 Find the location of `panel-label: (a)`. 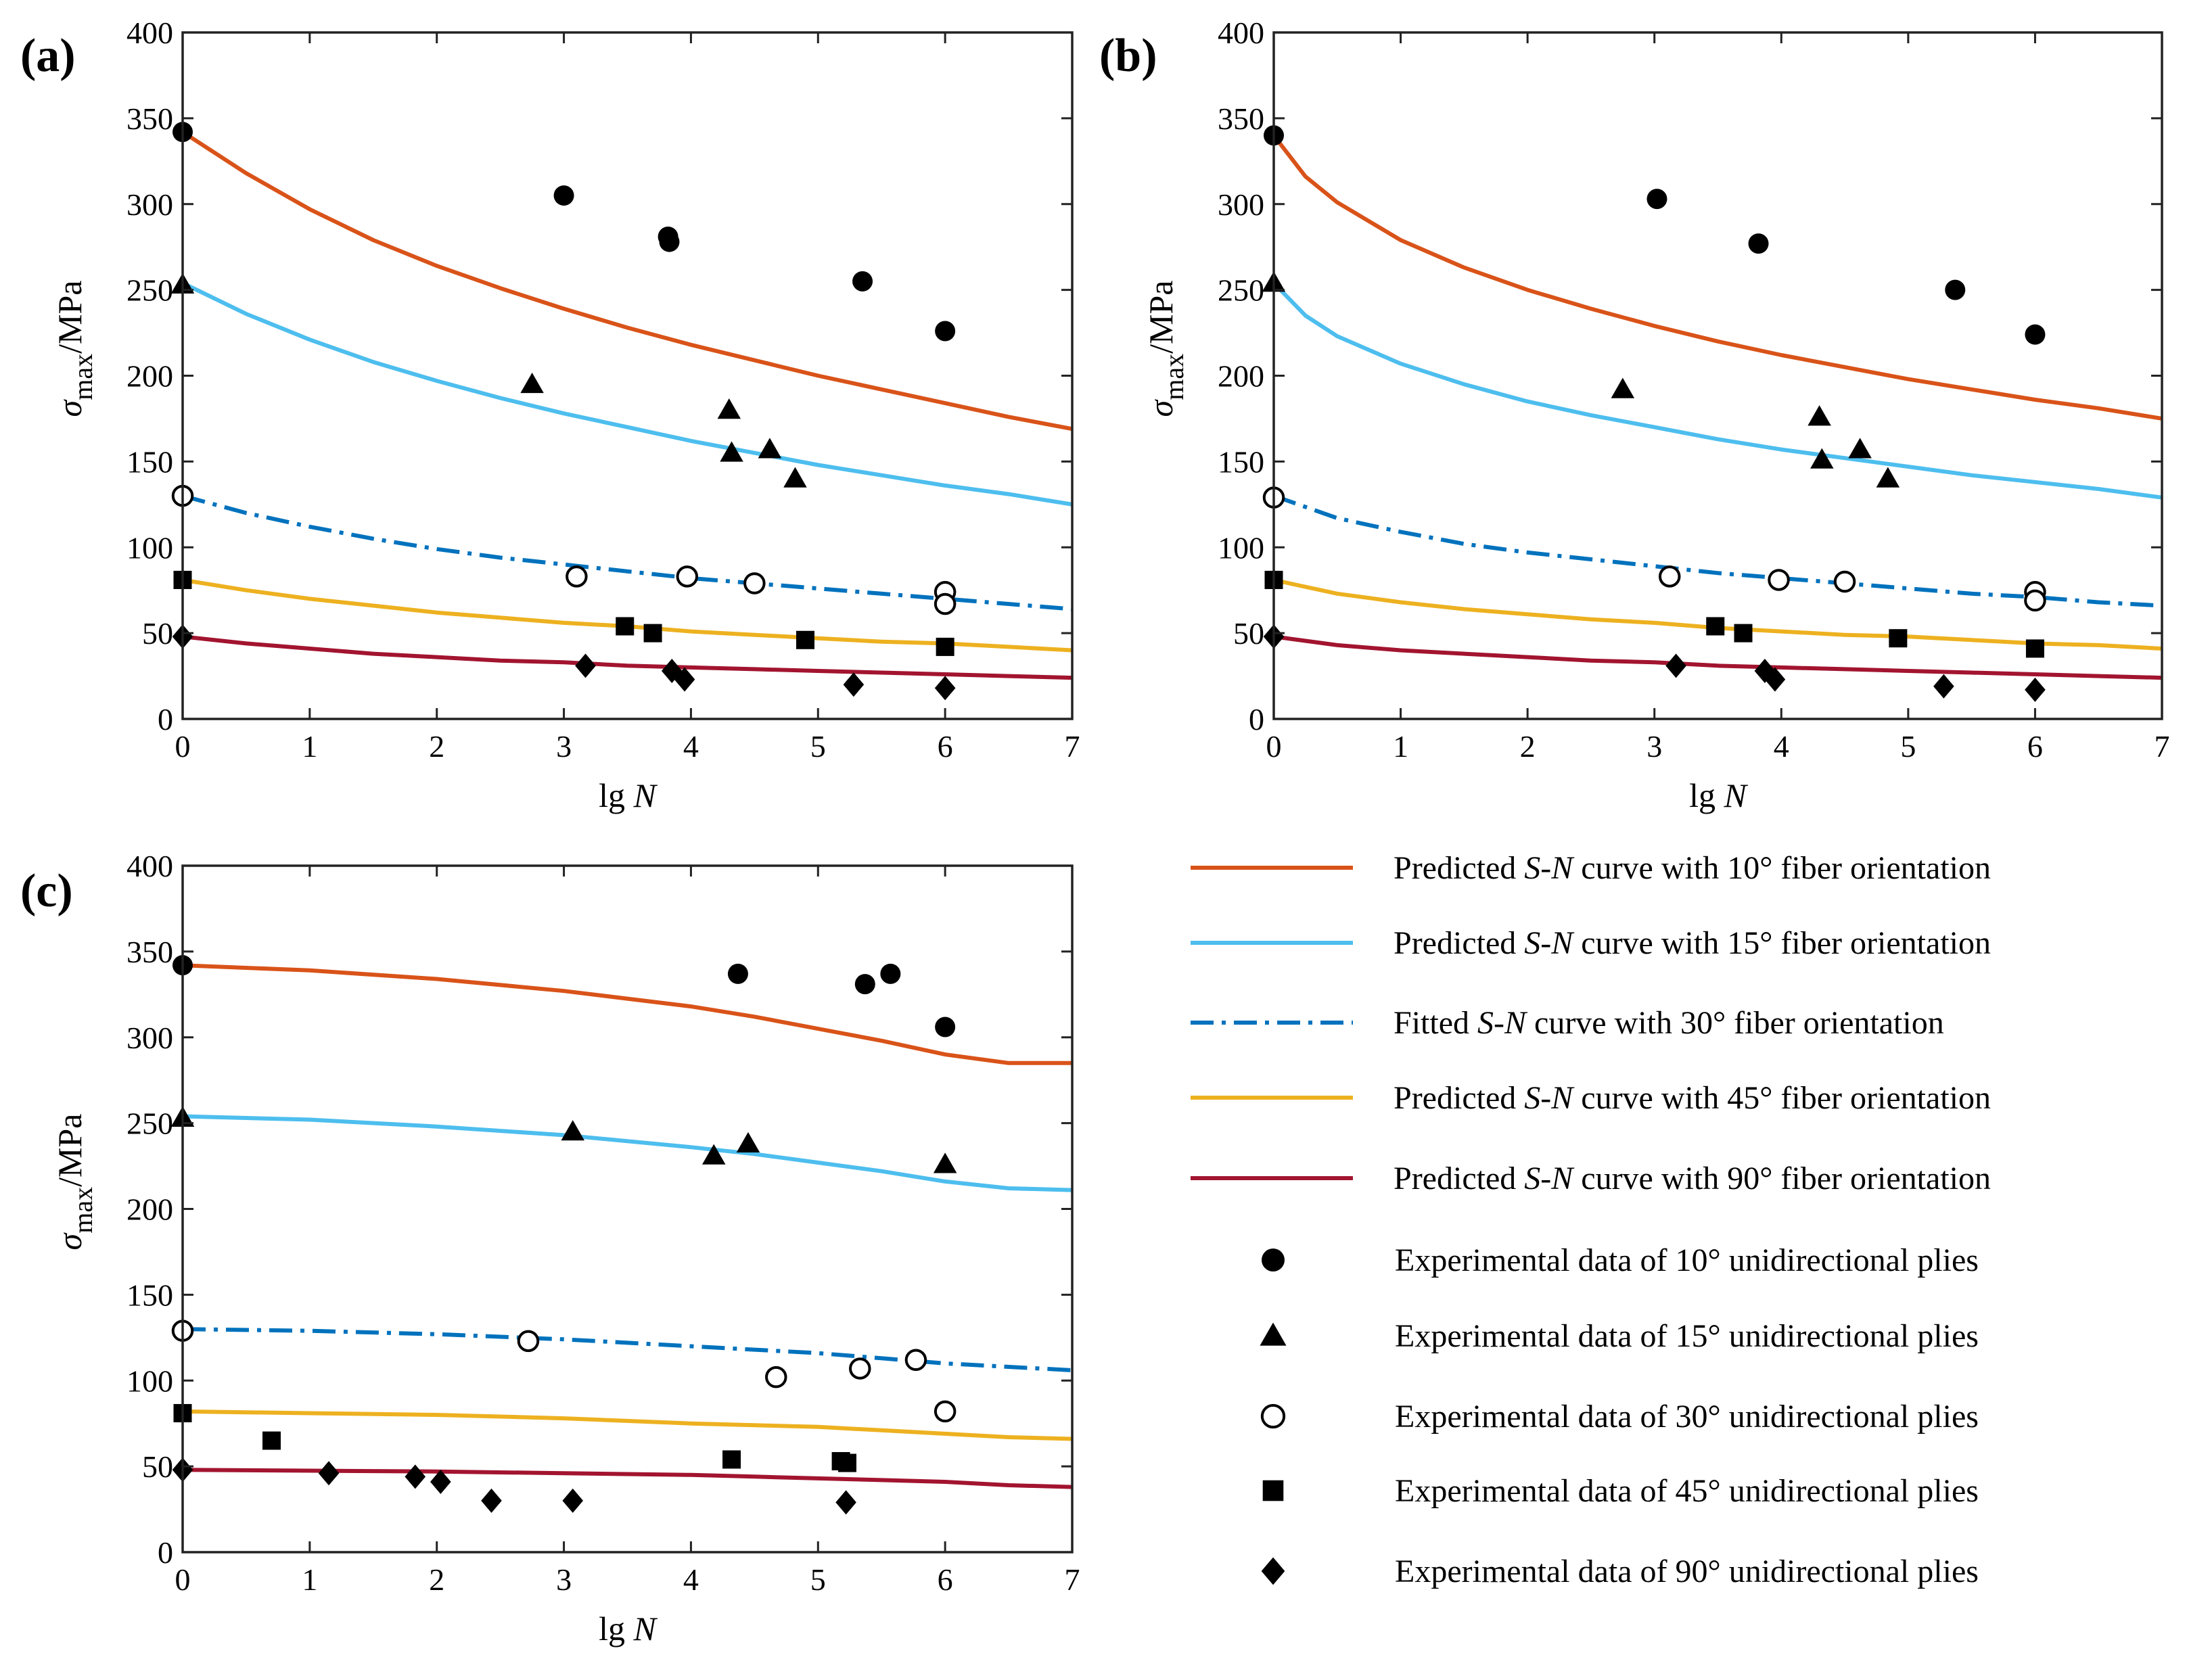

panel-label: (a) is located at coordinates (48, 56).